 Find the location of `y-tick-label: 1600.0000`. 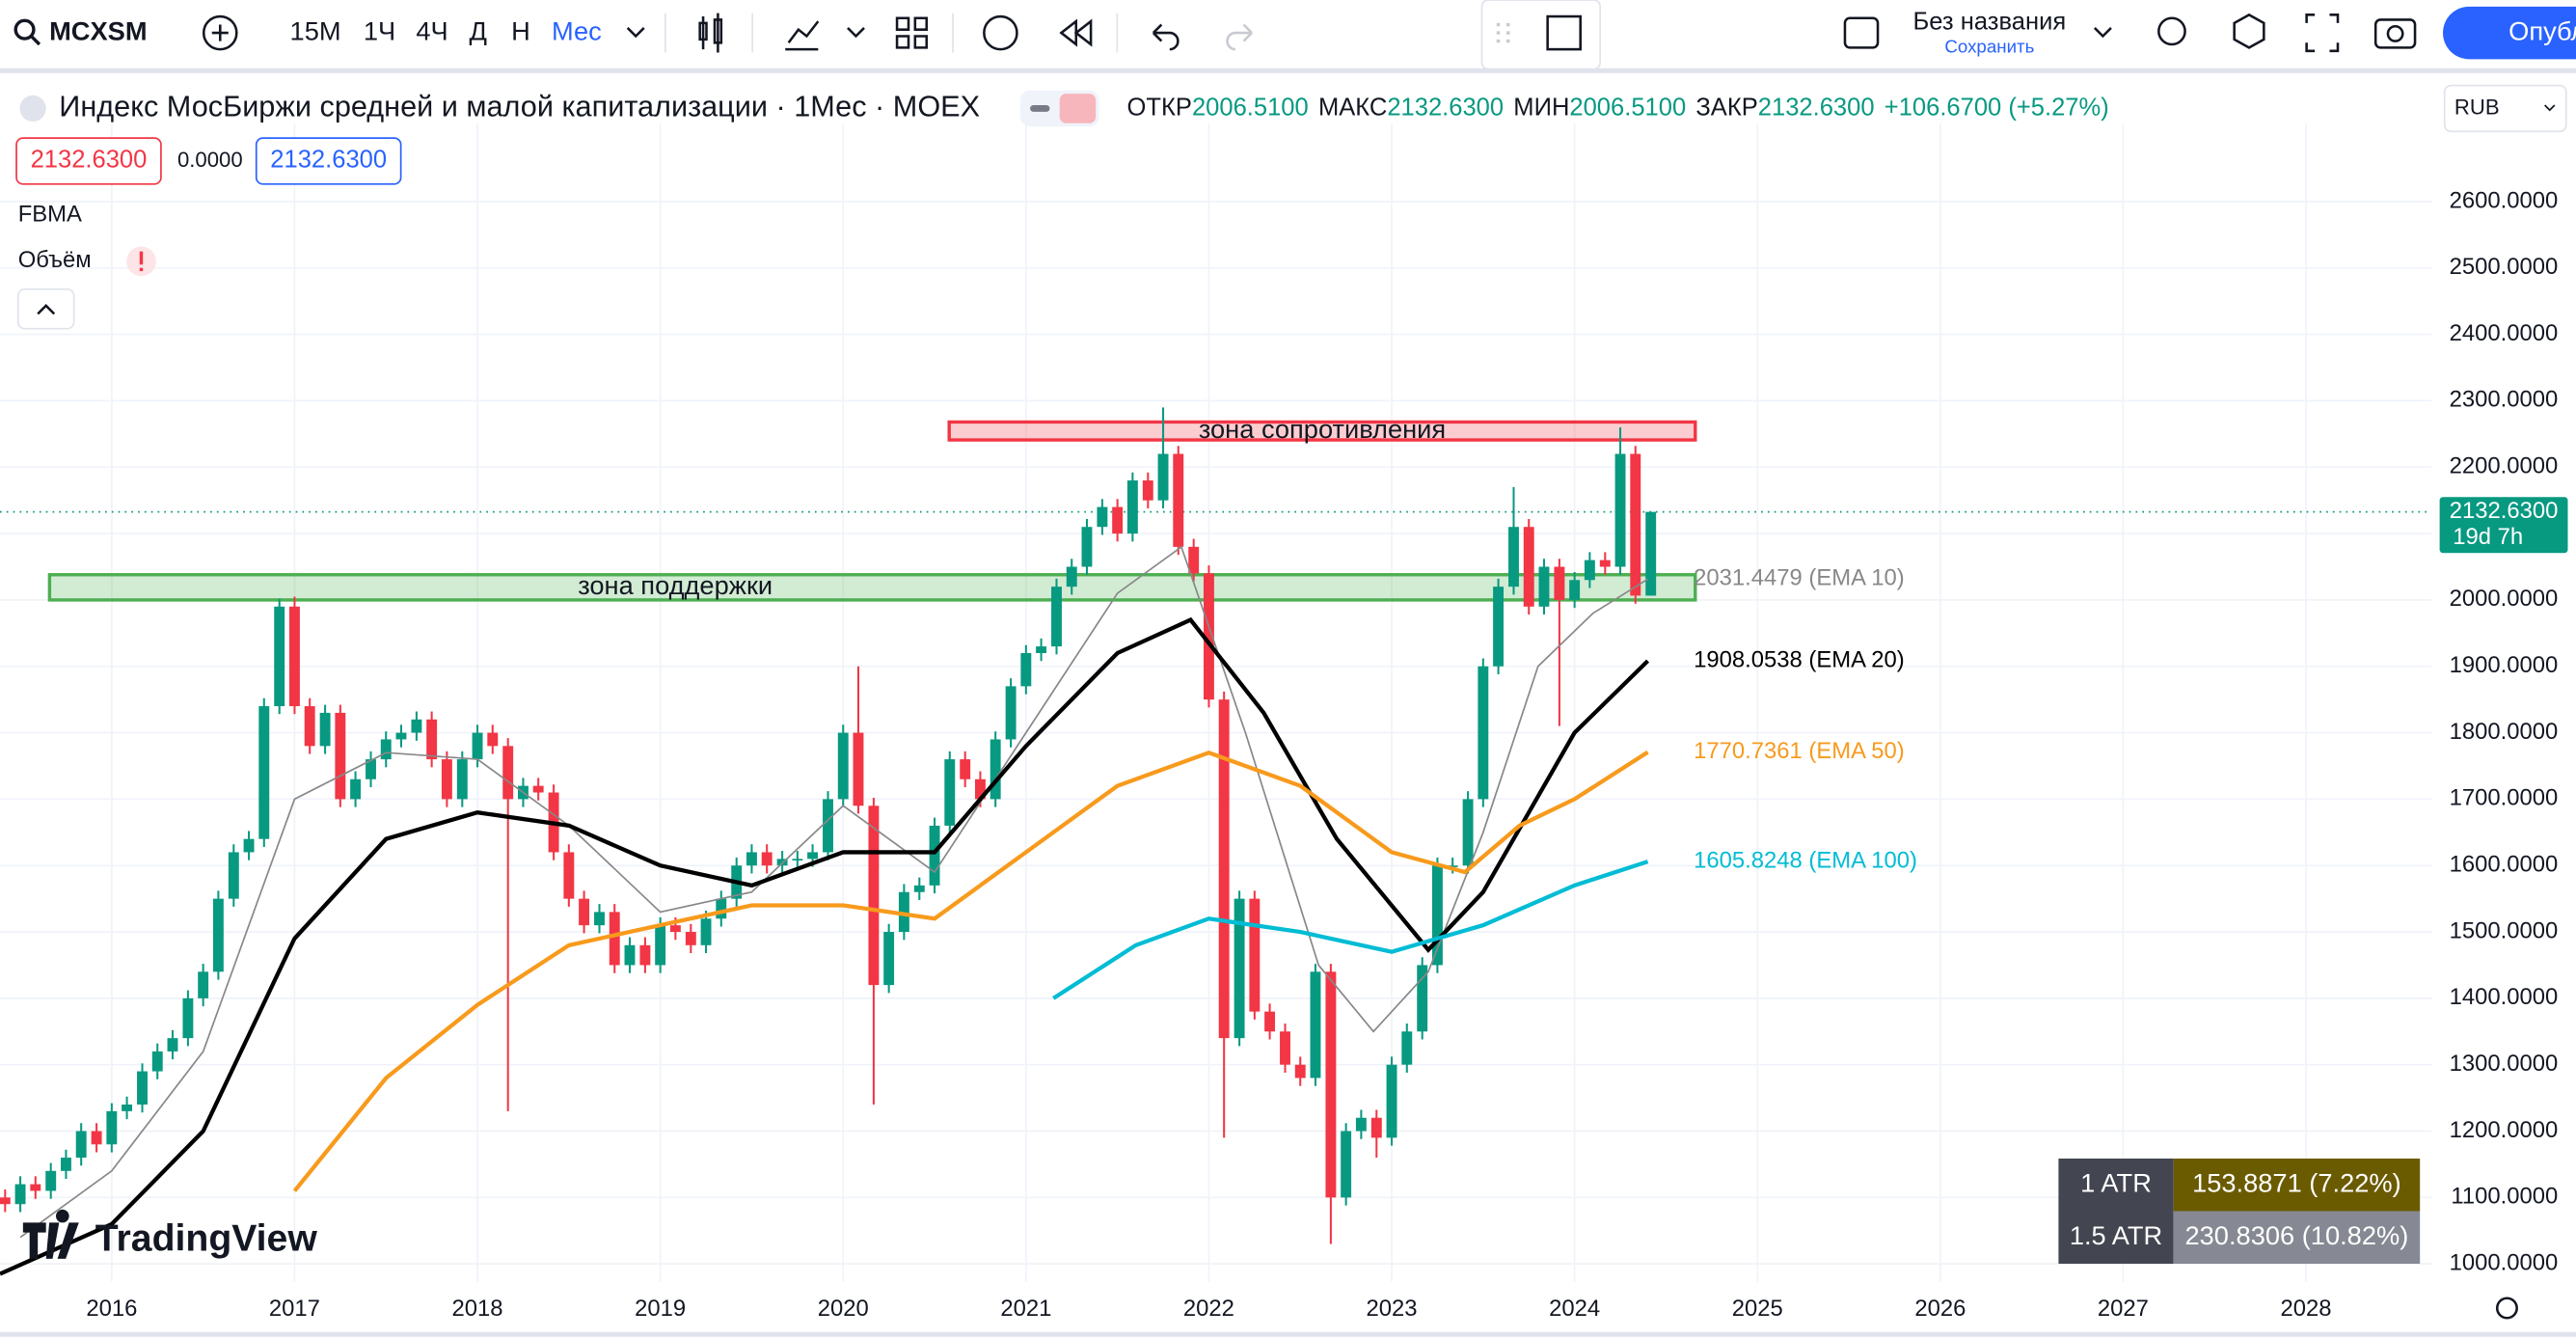

y-tick-label: 1600.0000 is located at coordinates (2504, 865).